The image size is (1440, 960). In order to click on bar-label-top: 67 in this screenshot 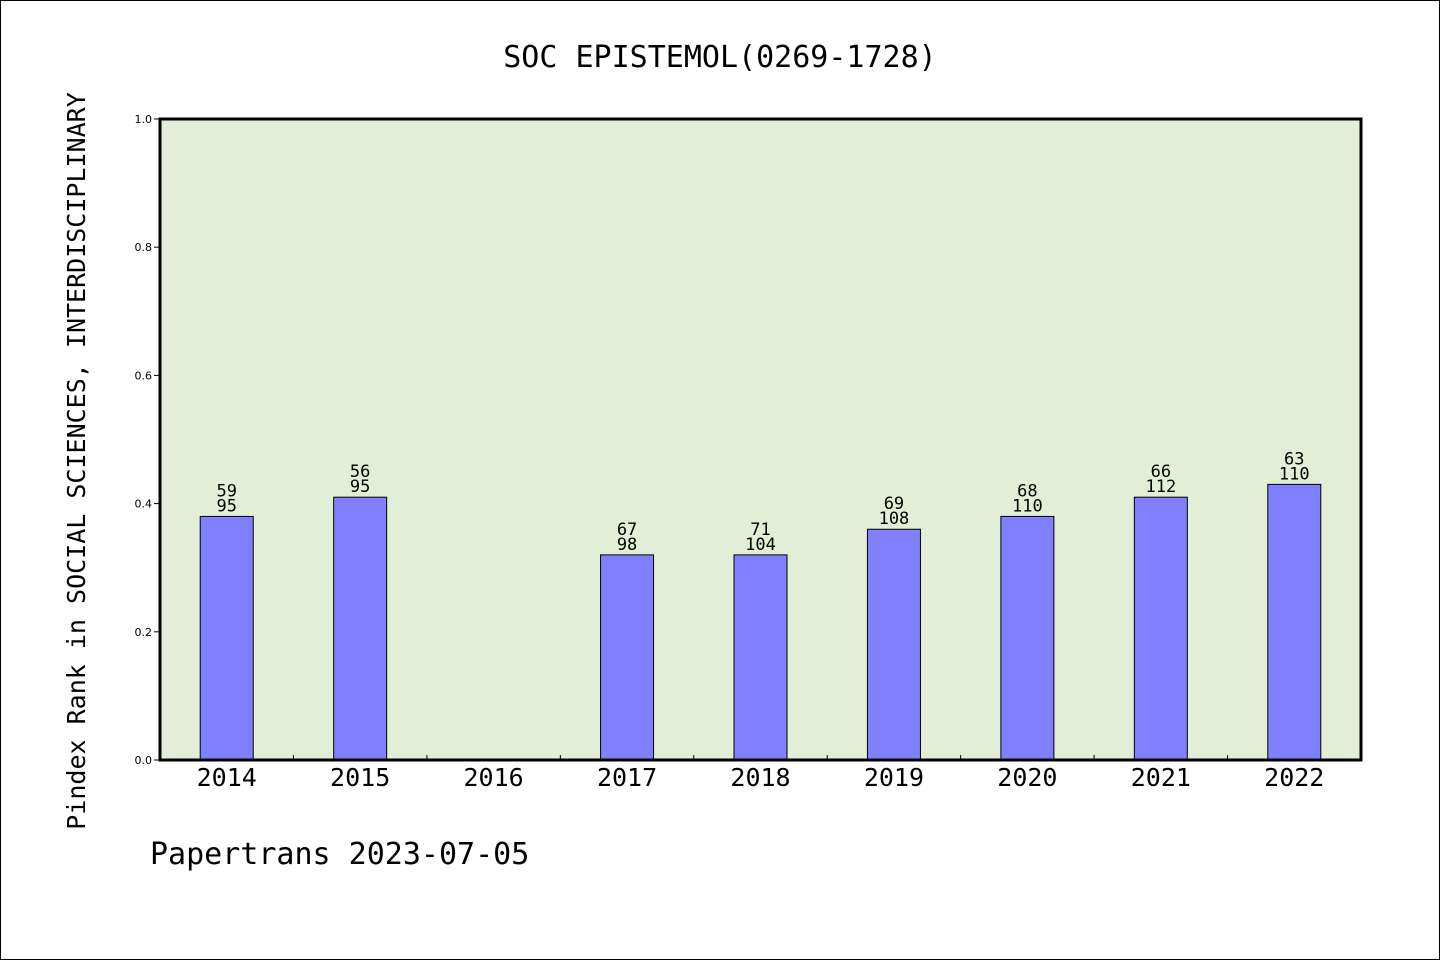, I will do `click(627, 530)`.